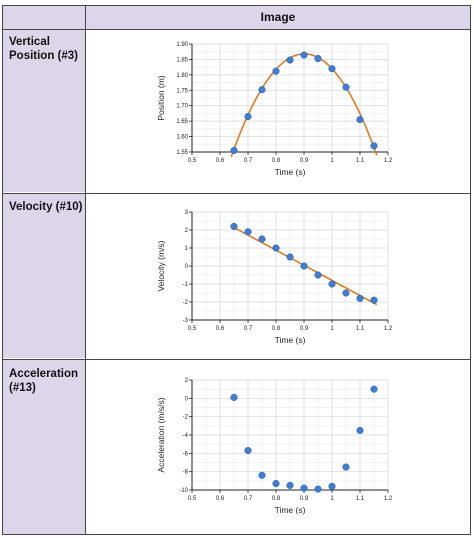 The width and height of the screenshot is (474, 538). What do you see at coordinates (161, 265) in the screenshot?
I see `y-axis-label: Velocity (m/s)` at bounding box center [161, 265].